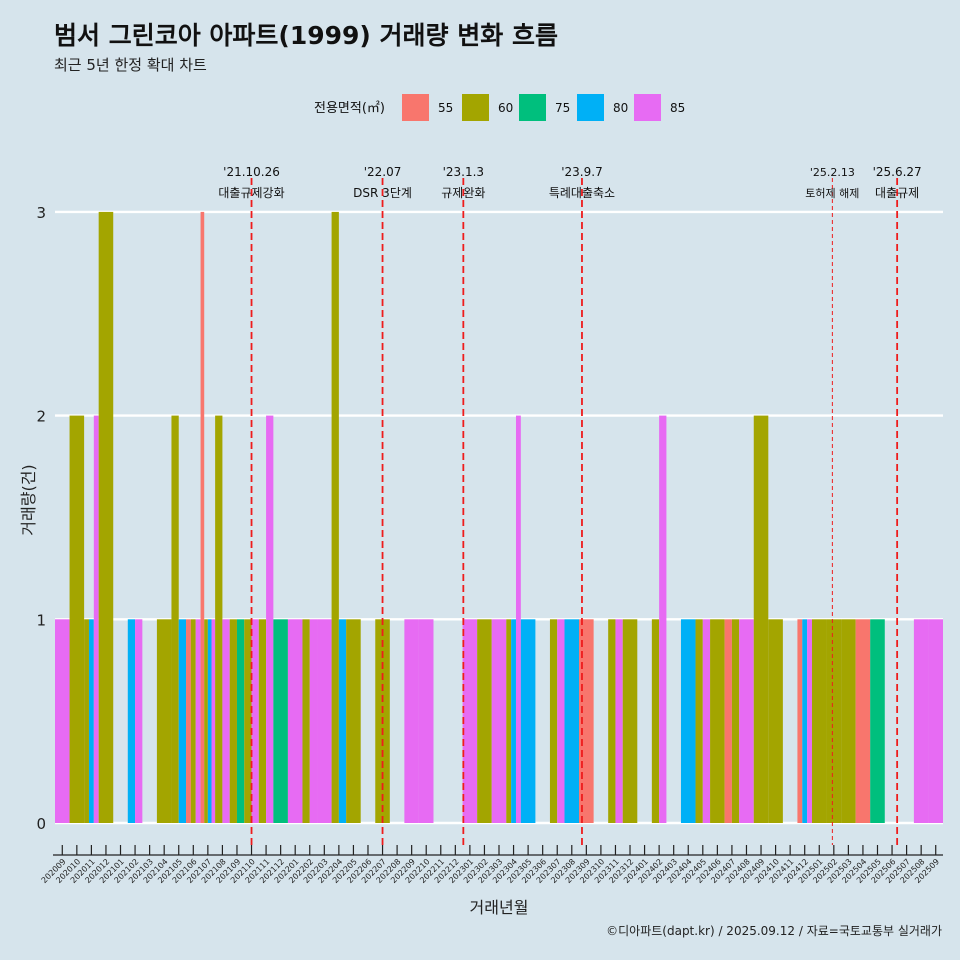 The width and height of the screenshot is (960, 960). What do you see at coordinates (832, 193) in the screenshot?
I see `event-name-label: 토허제 해제` at bounding box center [832, 193].